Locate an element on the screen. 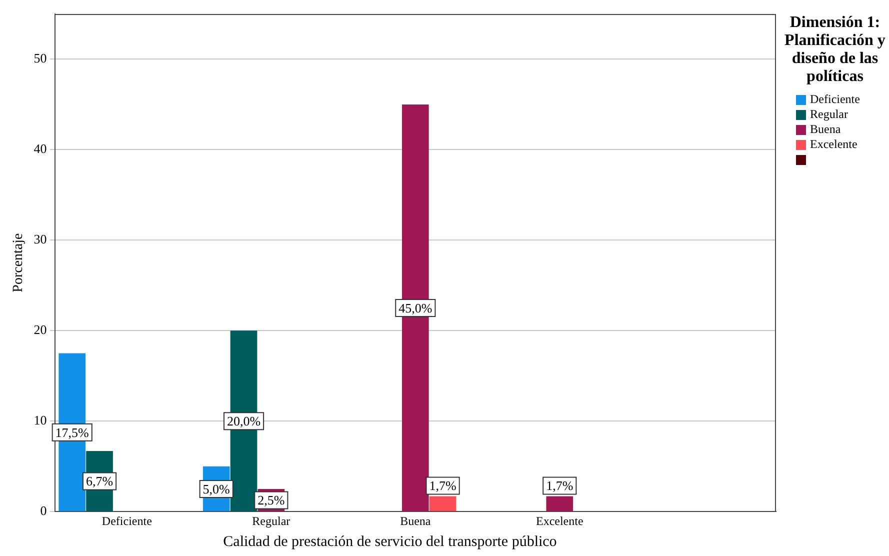 The width and height of the screenshot is (889, 556). legend-label: Excelente is located at coordinates (834, 144).